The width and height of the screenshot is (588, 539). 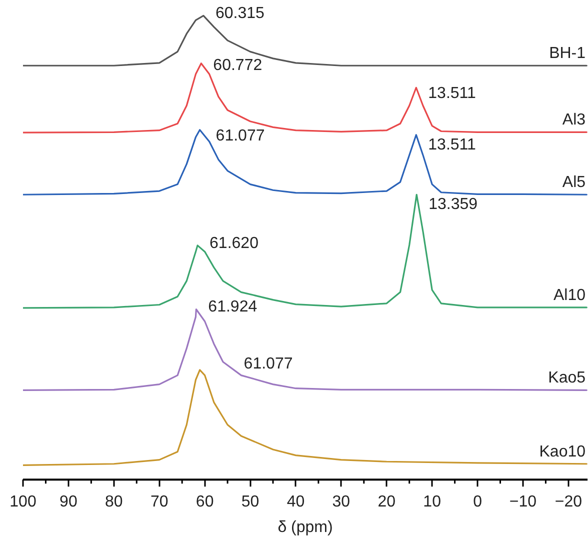 What do you see at coordinates (574, 120) in the screenshot?
I see `series-label: Al3` at bounding box center [574, 120].